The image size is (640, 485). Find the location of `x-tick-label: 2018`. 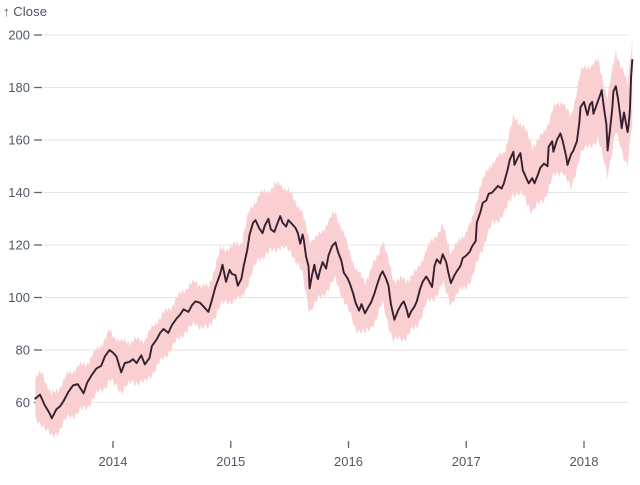

x-tick-label: 2018 is located at coordinates (584, 461).